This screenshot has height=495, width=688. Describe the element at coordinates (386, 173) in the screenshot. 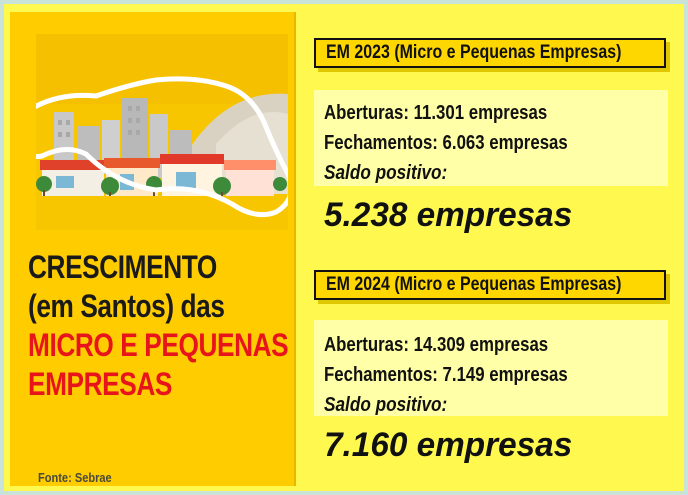

I see `section-2023-balance-label: Saldo positivo:` at that location.